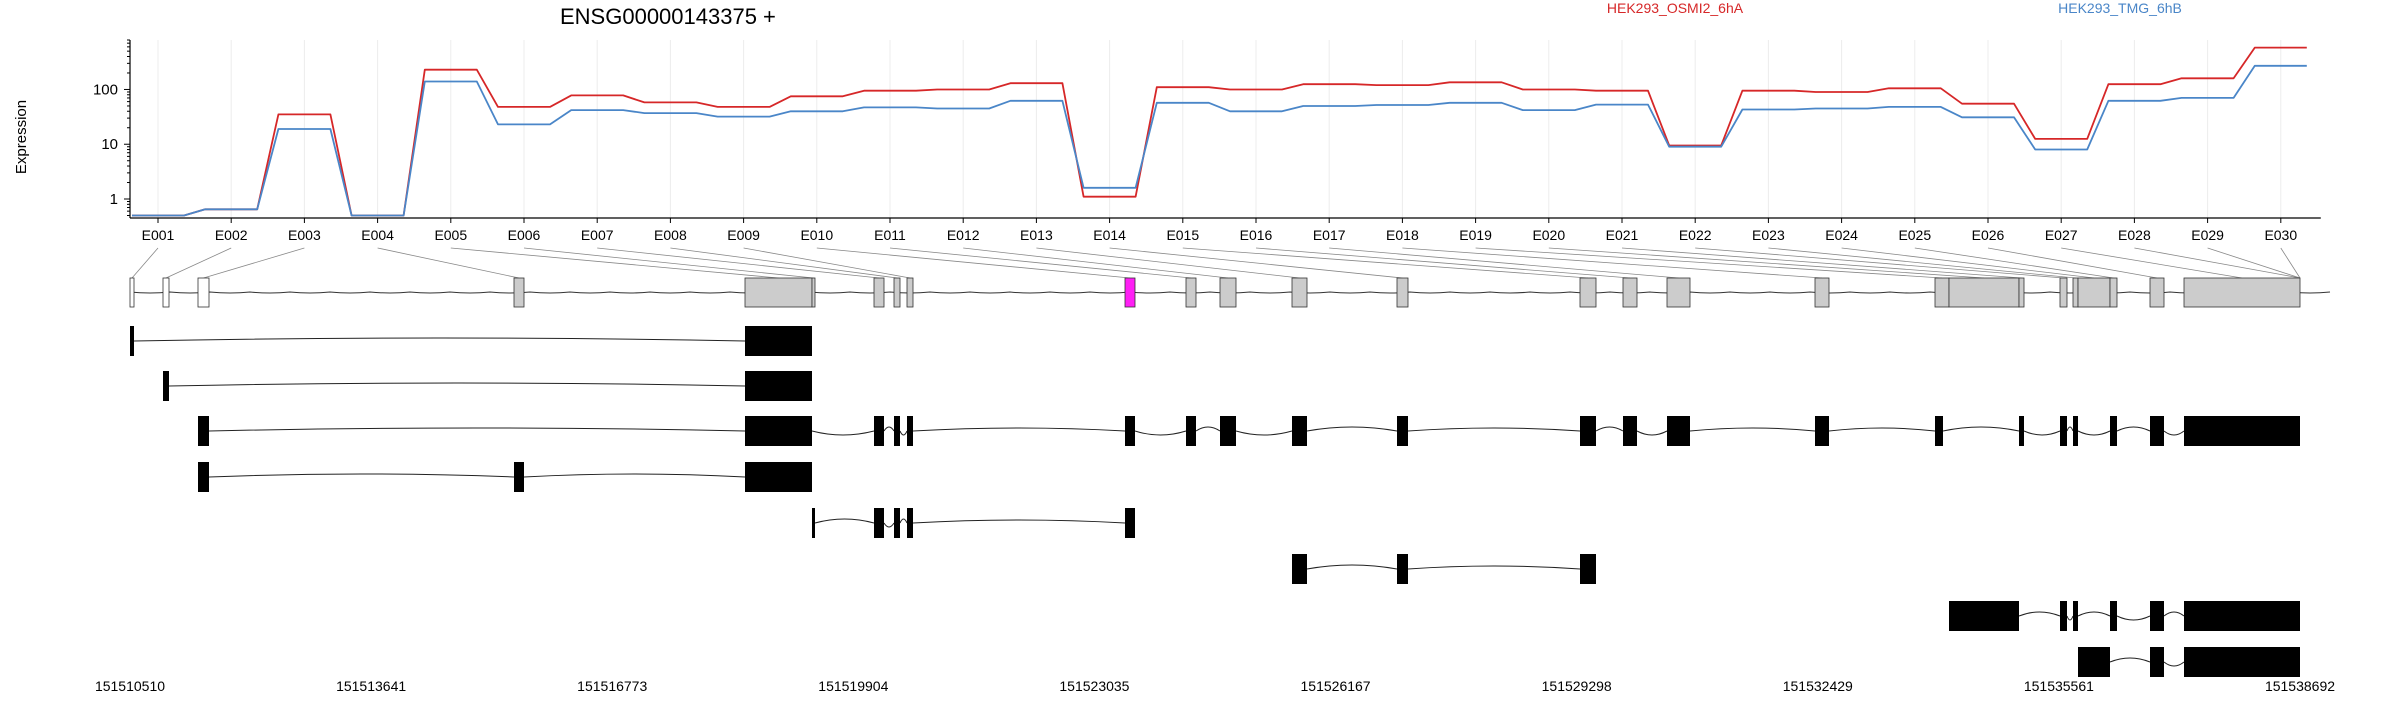 Image resolution: width=2400 pixels, height=705 pixels. I want to click on exon-label: E021, so click(1622, 235).